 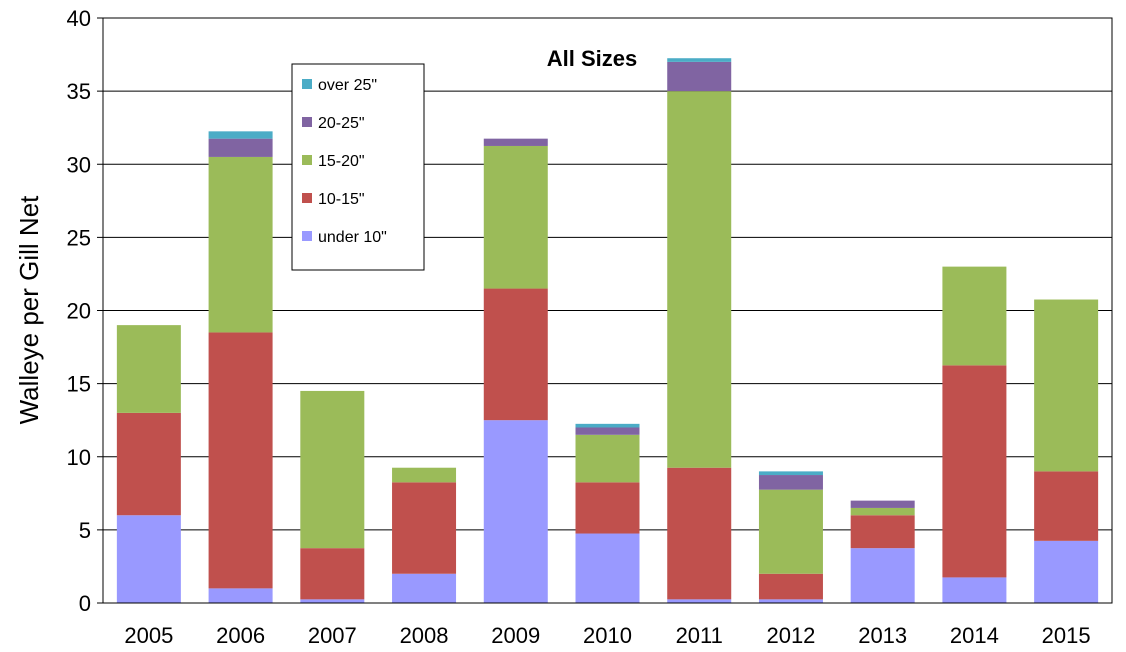 What do you see at coordinates (85, 530) in the screenshot?
I see `y-tick-label: 5` at bounding box center [85, 530].